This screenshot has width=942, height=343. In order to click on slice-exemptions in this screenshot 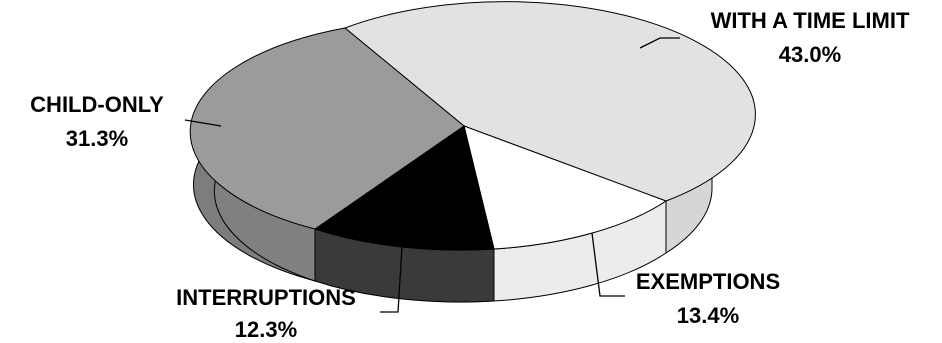, I will do `click(565, 187)`.